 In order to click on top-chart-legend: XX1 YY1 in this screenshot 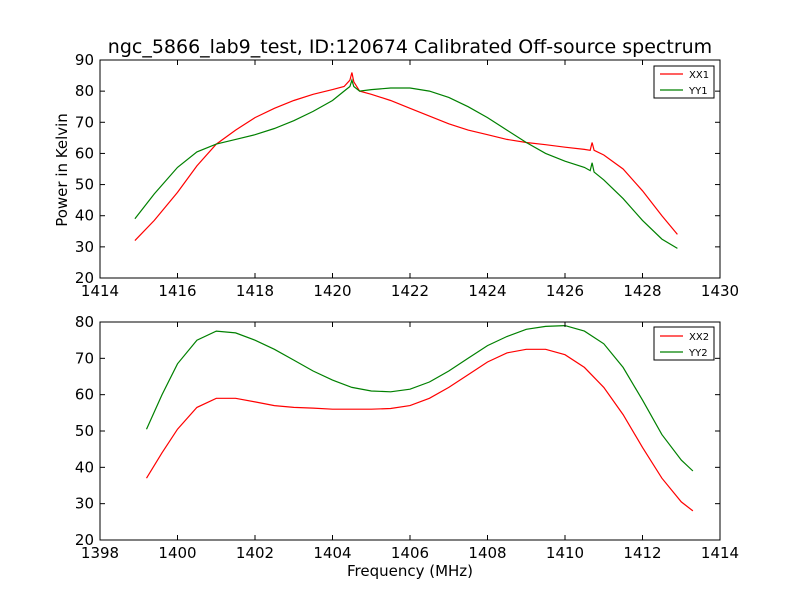, I will do `click(684, 82)`.